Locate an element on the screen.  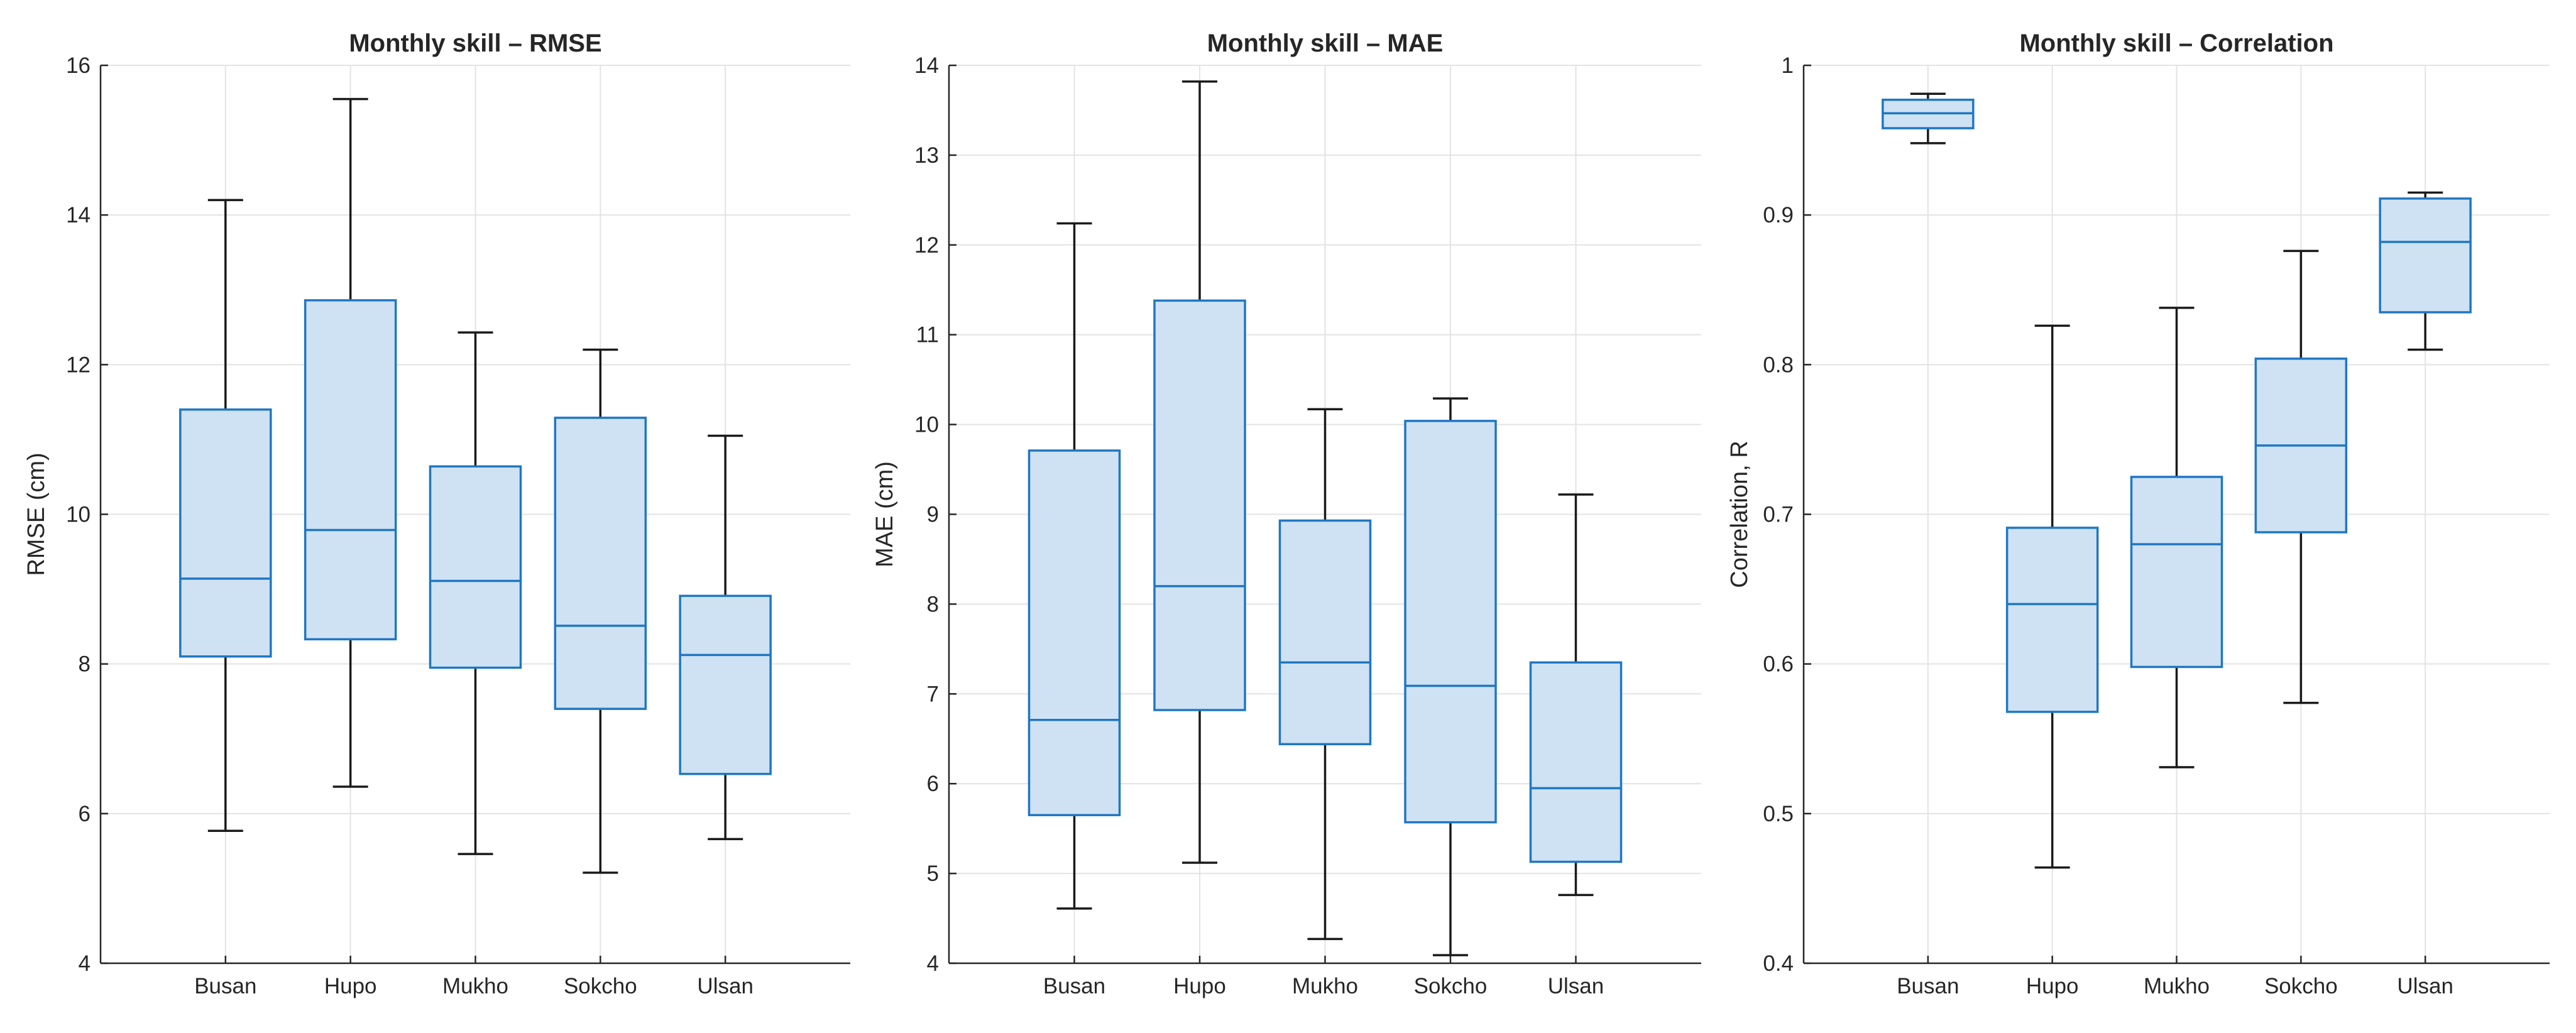
y-tick-label: 0.4 is located at coordinates (1778, 964).